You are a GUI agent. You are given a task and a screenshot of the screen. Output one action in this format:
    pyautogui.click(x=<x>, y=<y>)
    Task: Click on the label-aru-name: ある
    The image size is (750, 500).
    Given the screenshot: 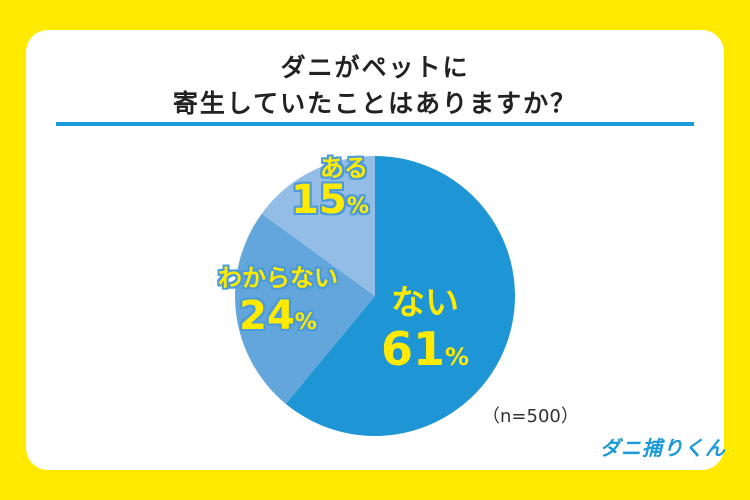 What is the action you would take?
    pyautogui.click(x=344, y=168)
    